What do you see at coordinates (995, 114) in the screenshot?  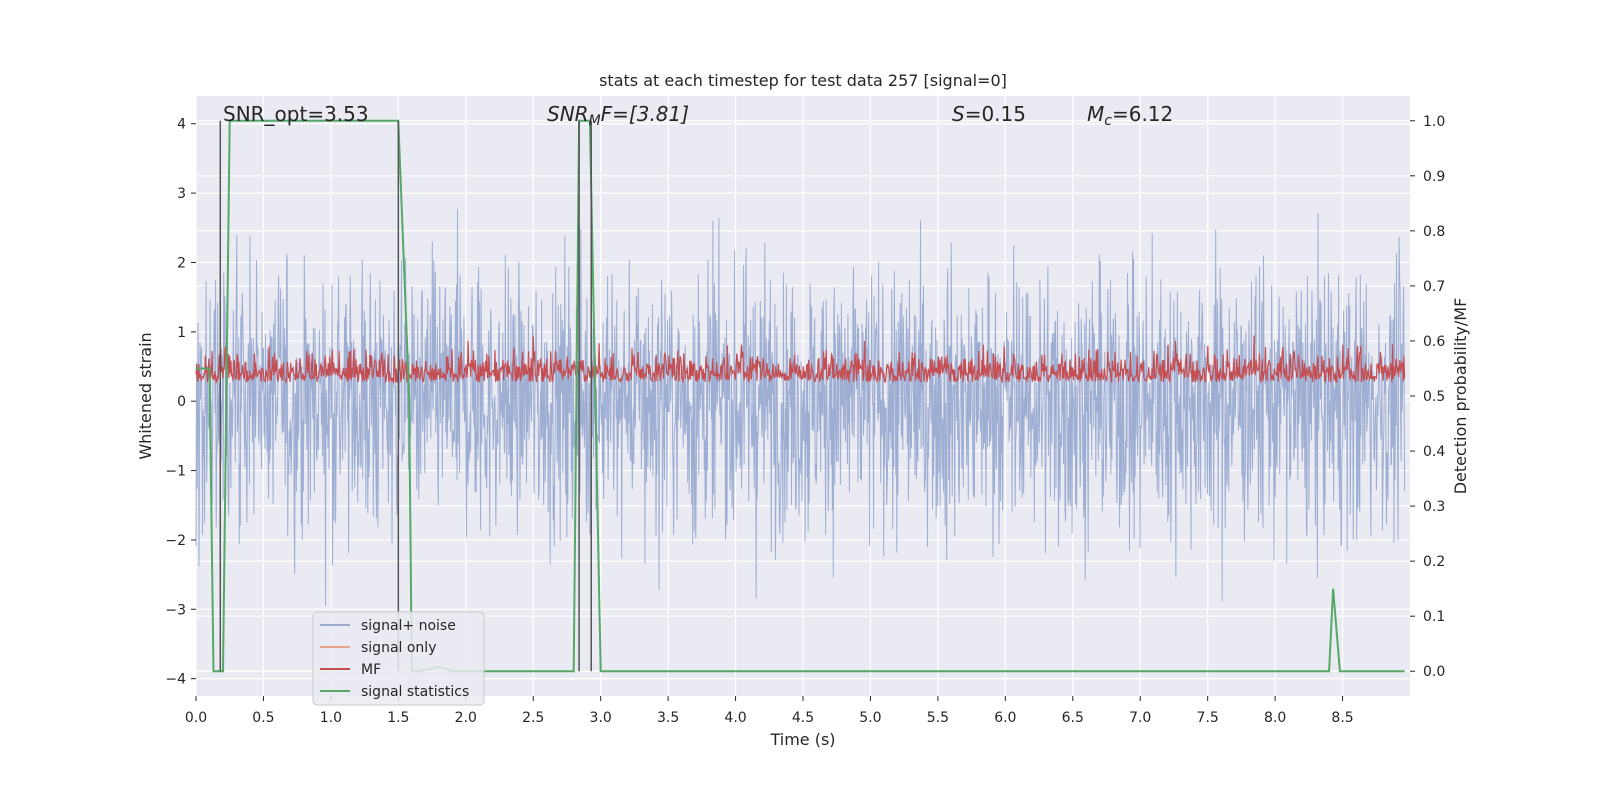 I see `annotation-s-value: =0.15` at bounding box center [995, 114].